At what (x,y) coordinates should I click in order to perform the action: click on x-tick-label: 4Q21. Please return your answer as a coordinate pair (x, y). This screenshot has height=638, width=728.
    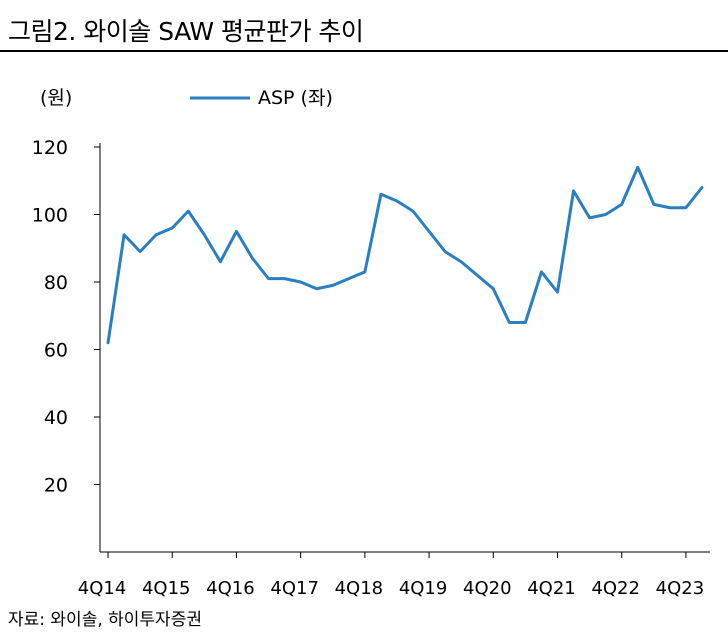
    Looking at the image, I should click on (551, 588).